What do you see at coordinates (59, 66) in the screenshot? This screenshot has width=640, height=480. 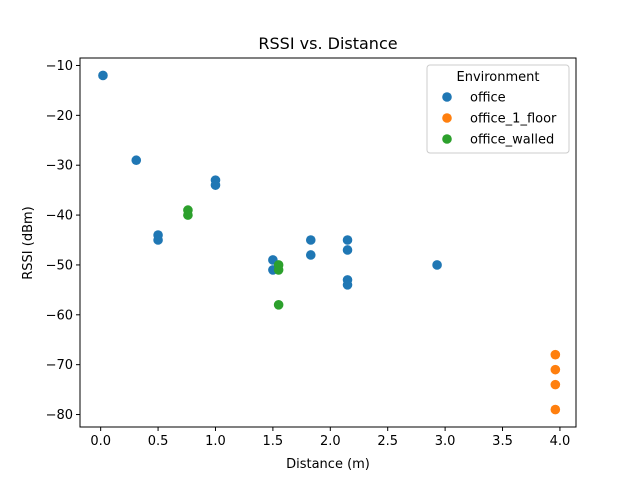 I see `y-tick-label: −10` at bounding box center [59, 66].